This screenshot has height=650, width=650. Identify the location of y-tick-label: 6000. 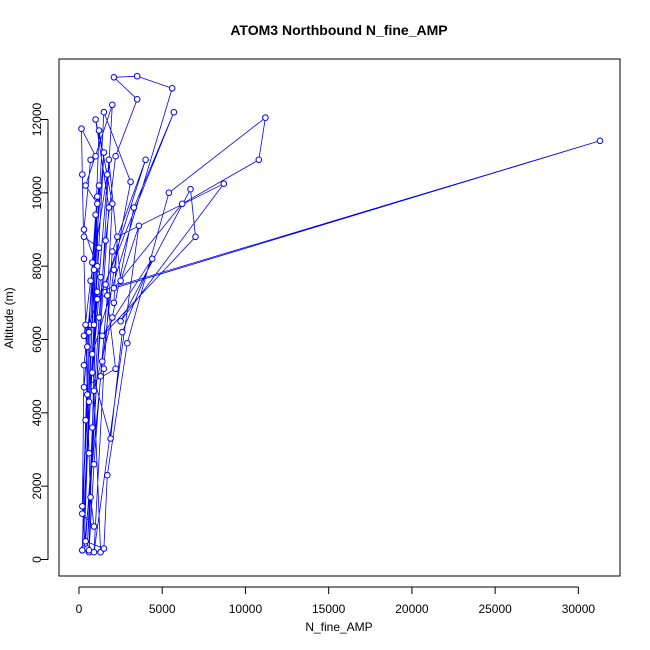
(37, 339).